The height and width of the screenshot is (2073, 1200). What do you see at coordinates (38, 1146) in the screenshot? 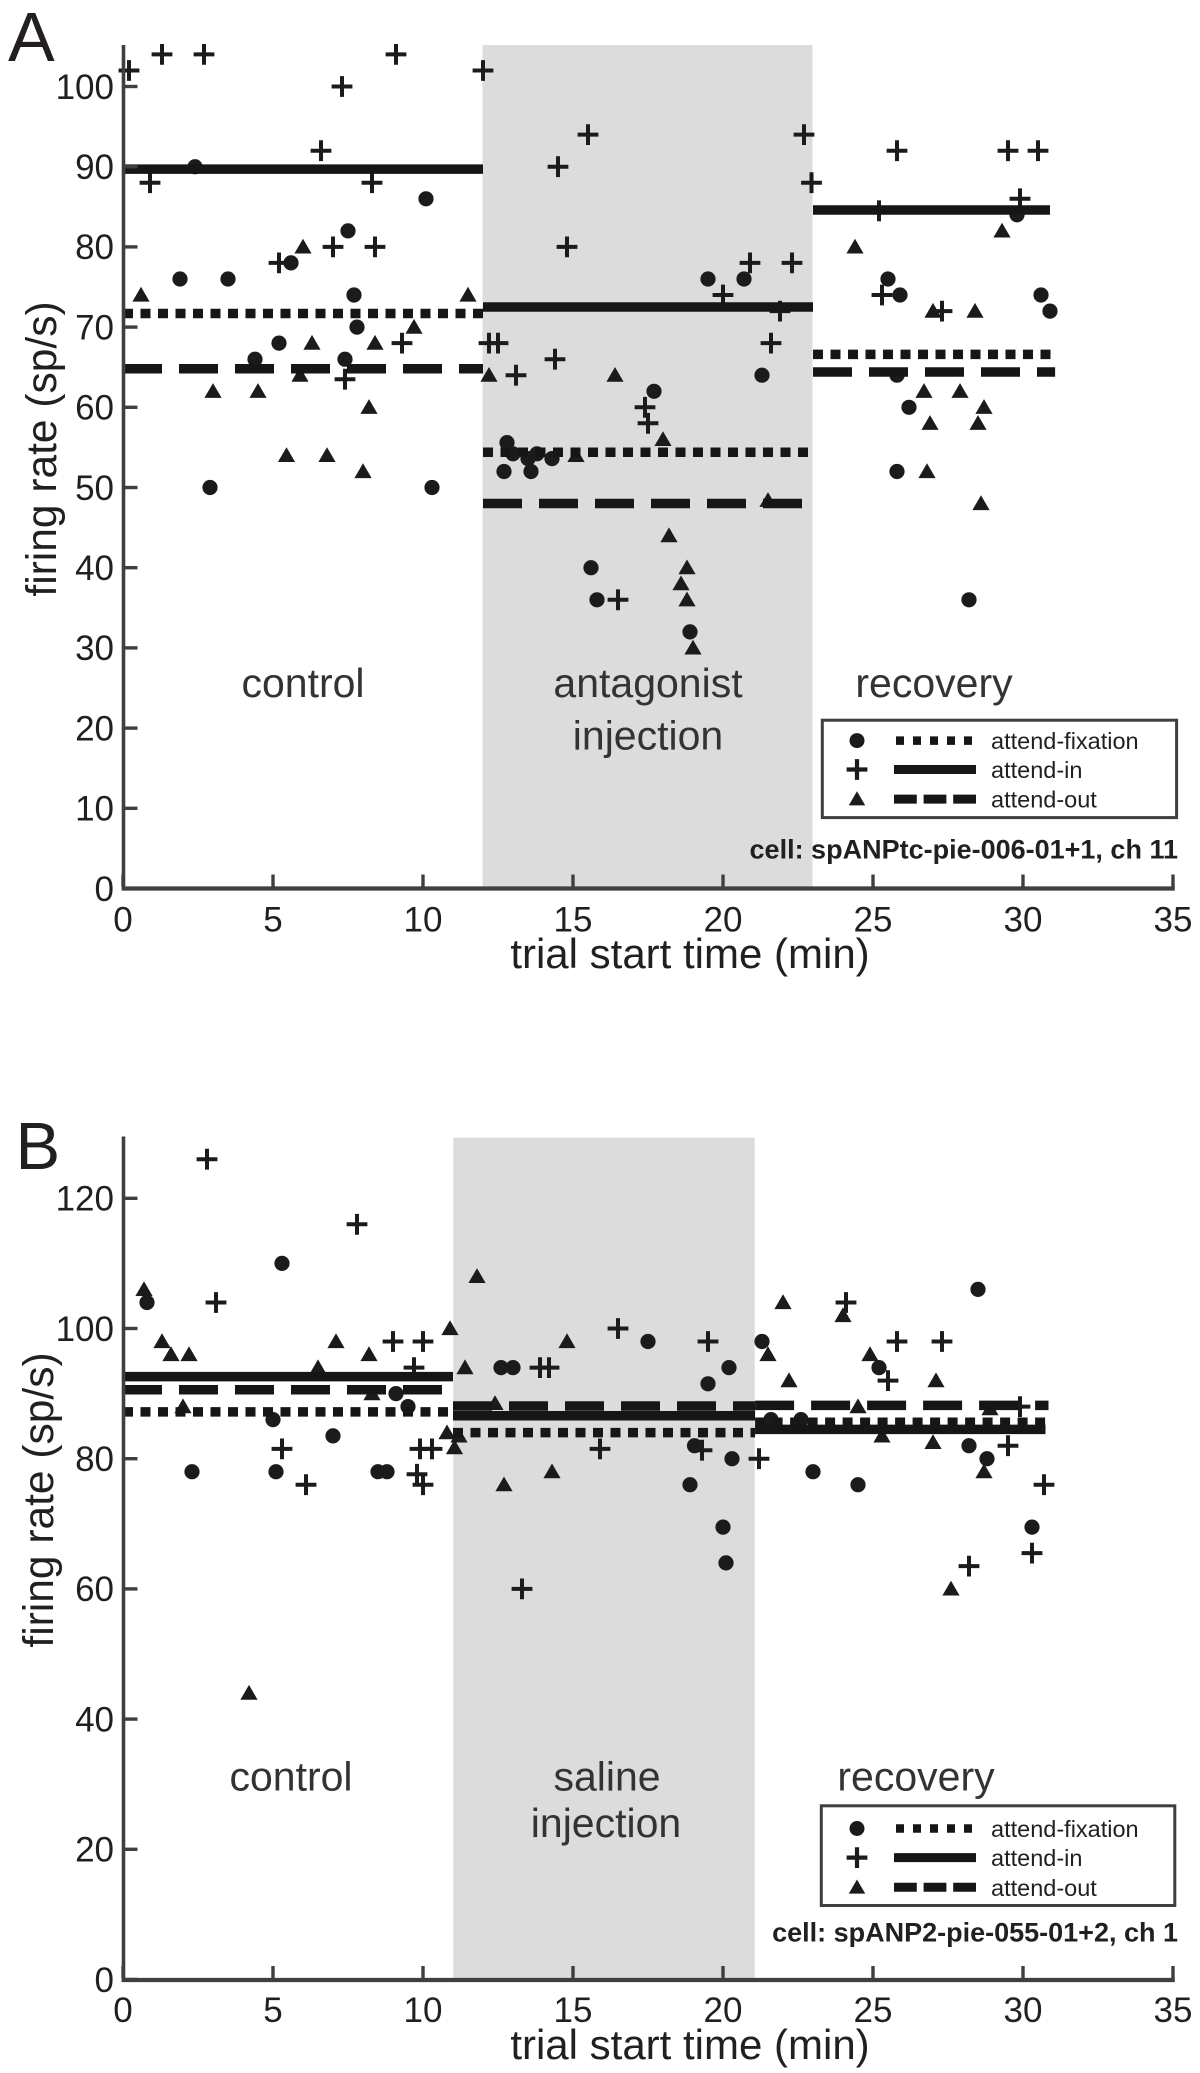
I see `svg-text: B` at bounding box center [38, 1146].